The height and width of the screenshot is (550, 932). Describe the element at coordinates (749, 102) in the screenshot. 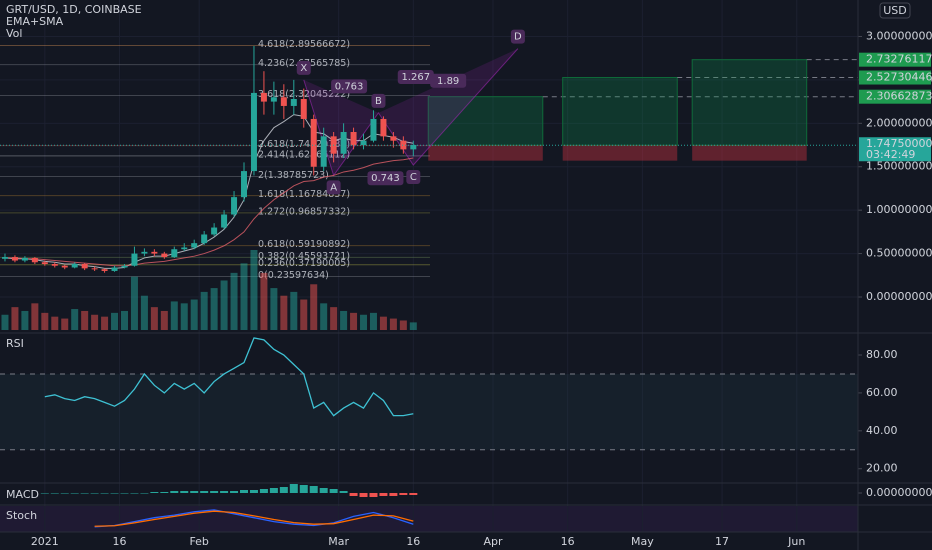

I see `profit-zone` at that location.